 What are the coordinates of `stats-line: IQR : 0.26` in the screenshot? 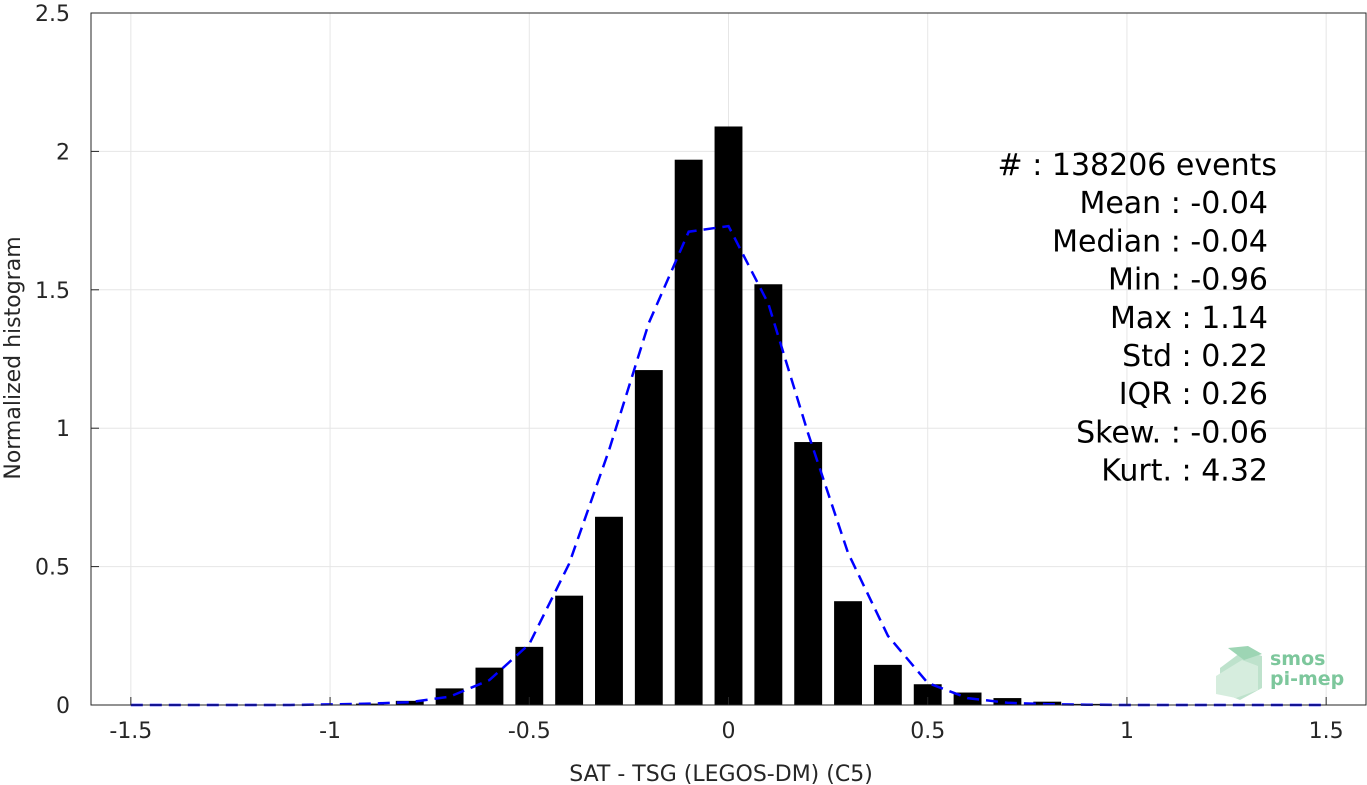 It's located at (1193, 394).